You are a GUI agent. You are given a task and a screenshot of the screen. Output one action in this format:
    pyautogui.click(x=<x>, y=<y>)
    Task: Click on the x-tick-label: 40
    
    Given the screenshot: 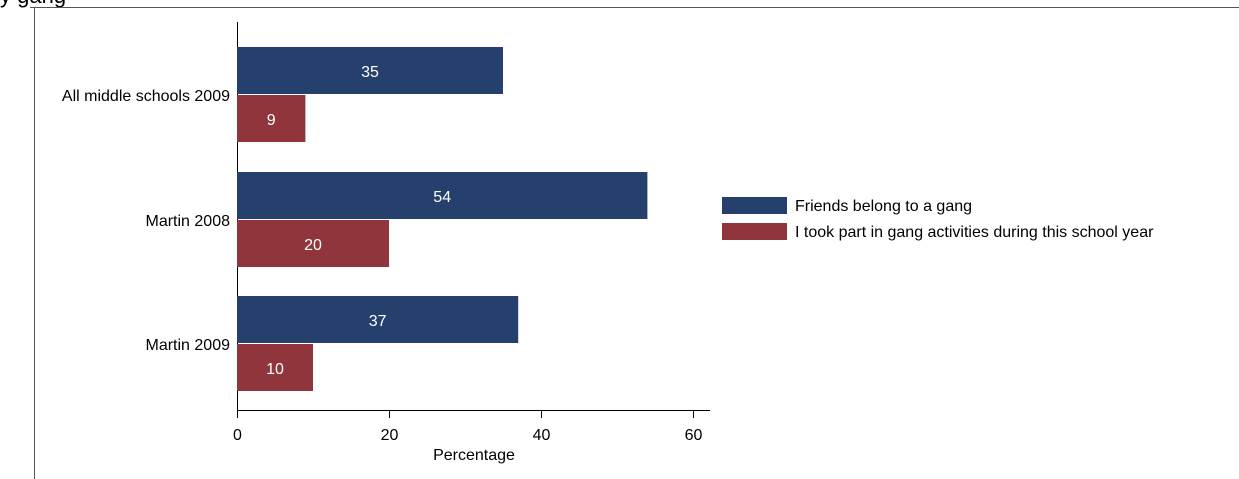 What is the action you would take?
    pyautogui.click(x=542, y=435)
    